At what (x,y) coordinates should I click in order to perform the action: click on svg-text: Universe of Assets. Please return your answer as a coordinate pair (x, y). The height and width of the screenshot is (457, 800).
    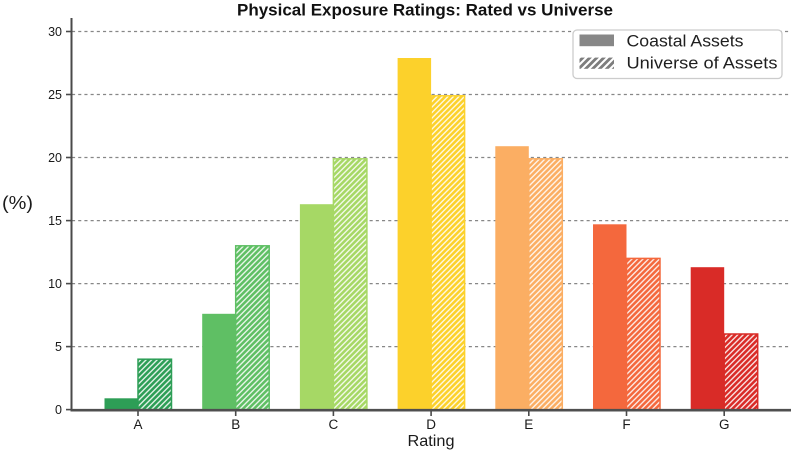
    Looking at the image, I should click on (702, 63).